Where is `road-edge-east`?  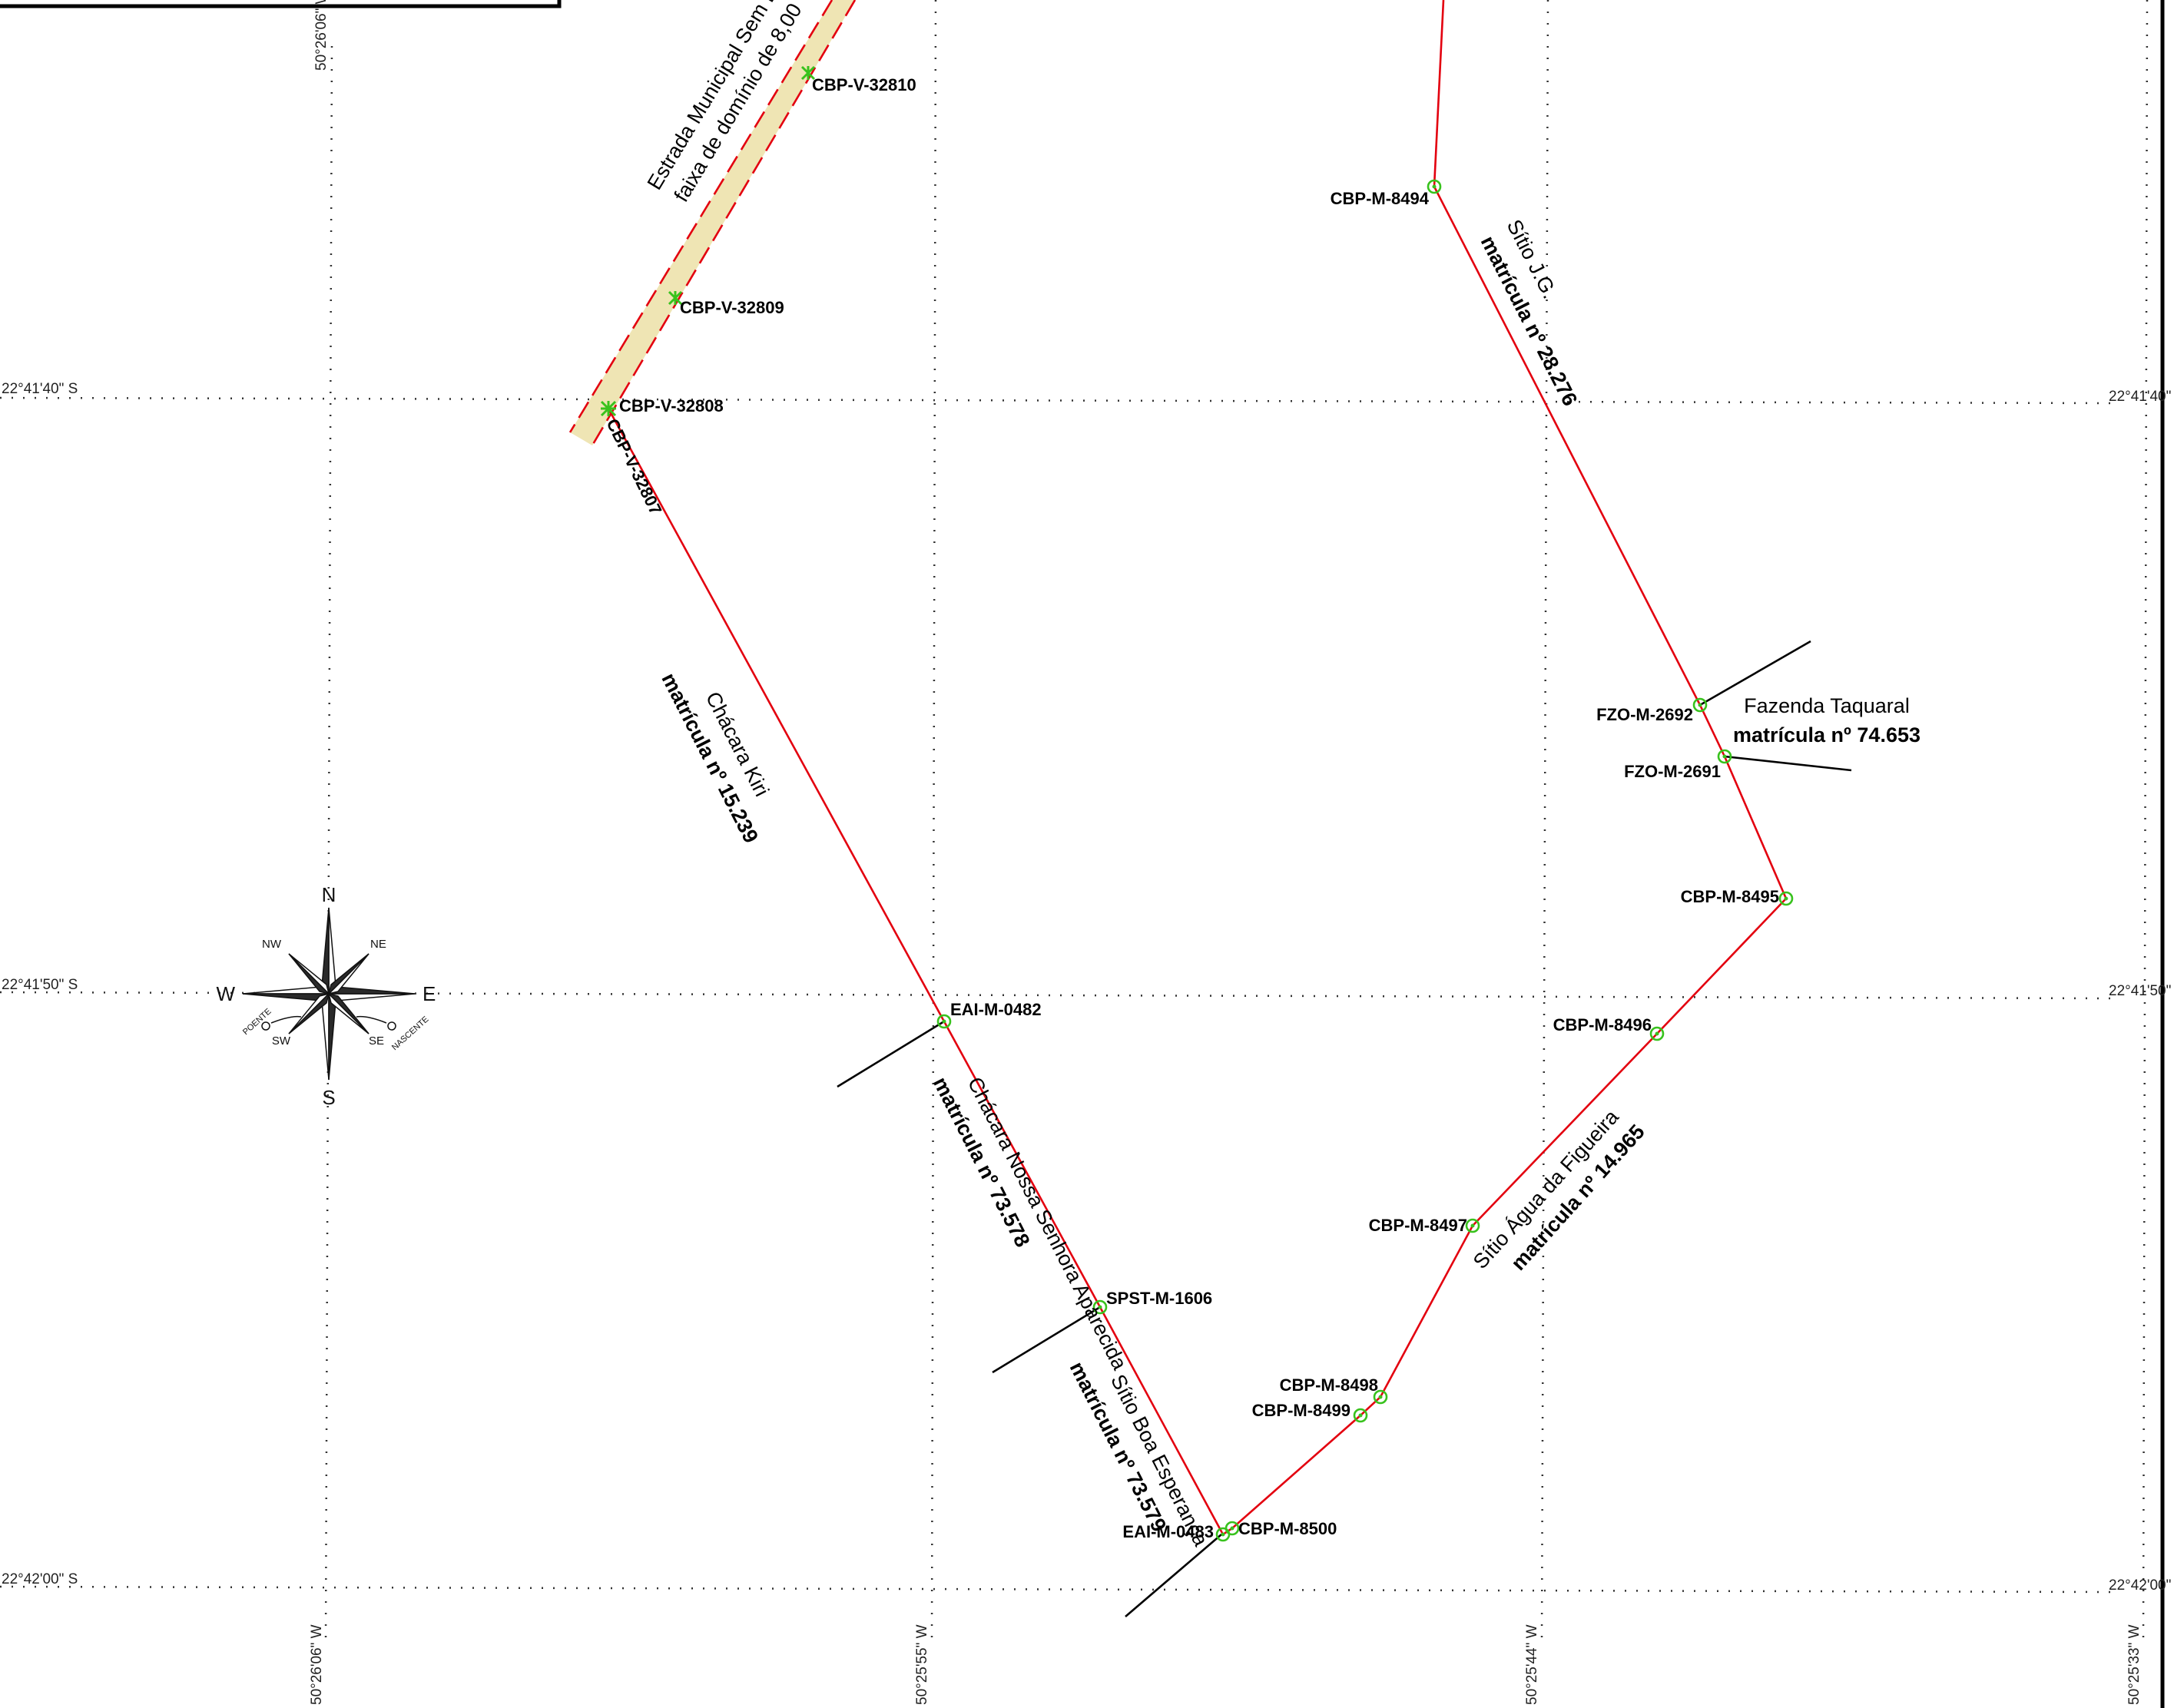 road-edge-east is located at coordinates (724, 223).